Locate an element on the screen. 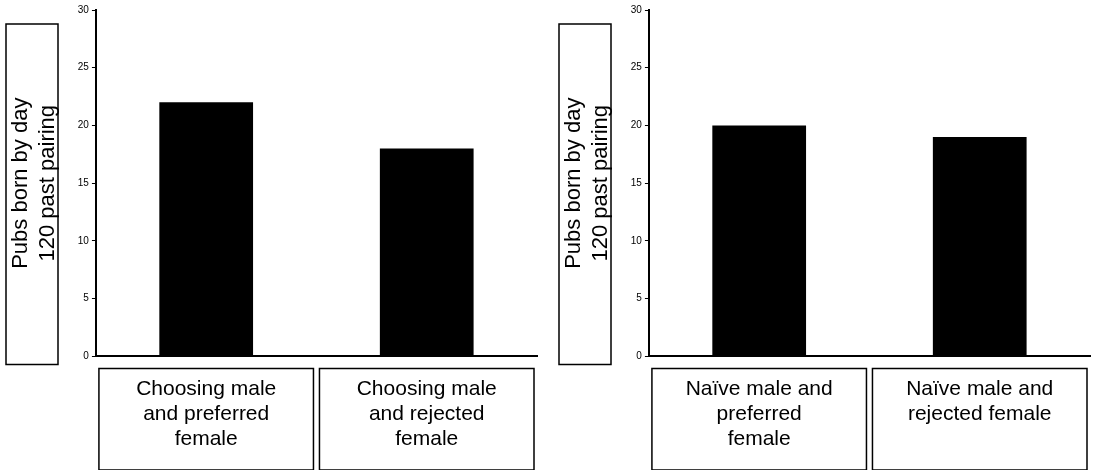 The image size is (1106, 470). x-tick-label: Choosing male and preferred female is located at coordinates (206, 412).